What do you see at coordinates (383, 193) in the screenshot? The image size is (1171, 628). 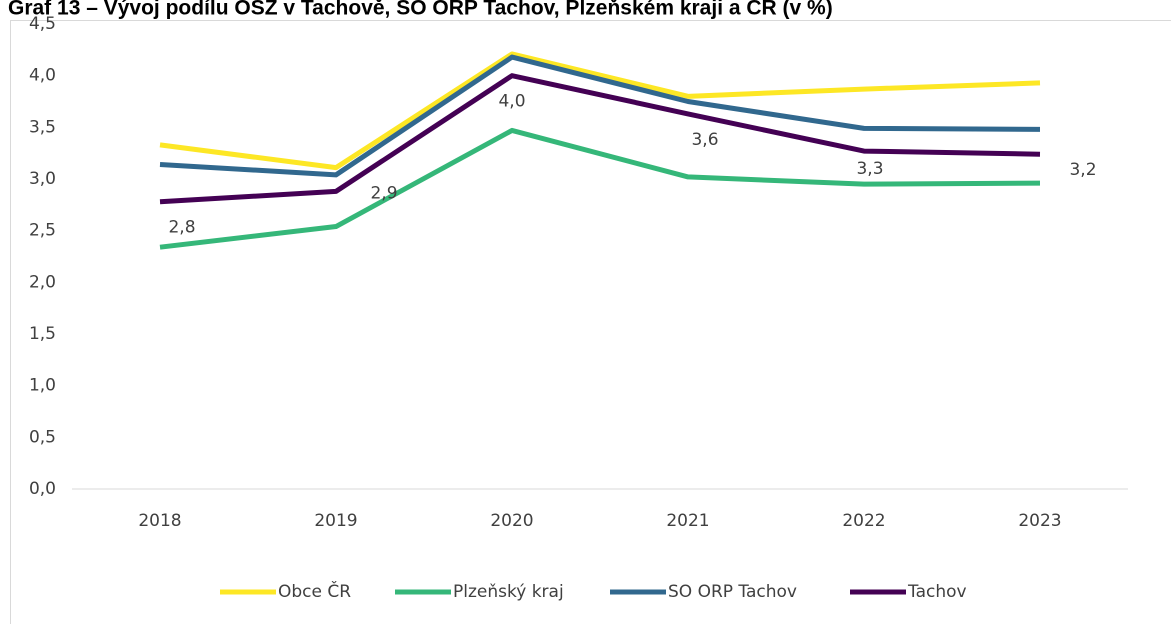 I see `data-label: 2,9` at bounding box center [383, 193].